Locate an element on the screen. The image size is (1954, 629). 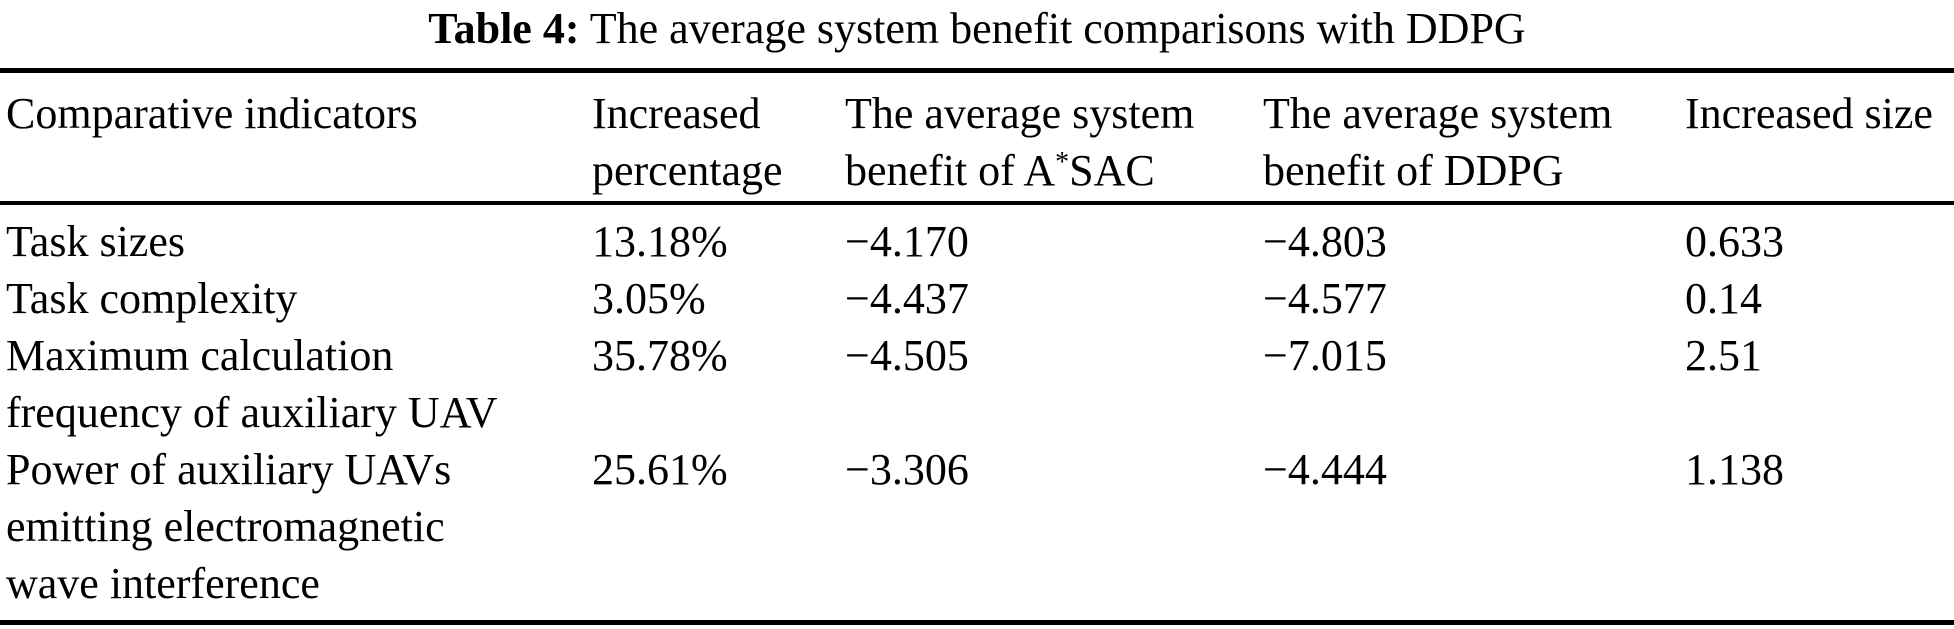
header-text-post: SAC is located at coordinates (1112, 170).